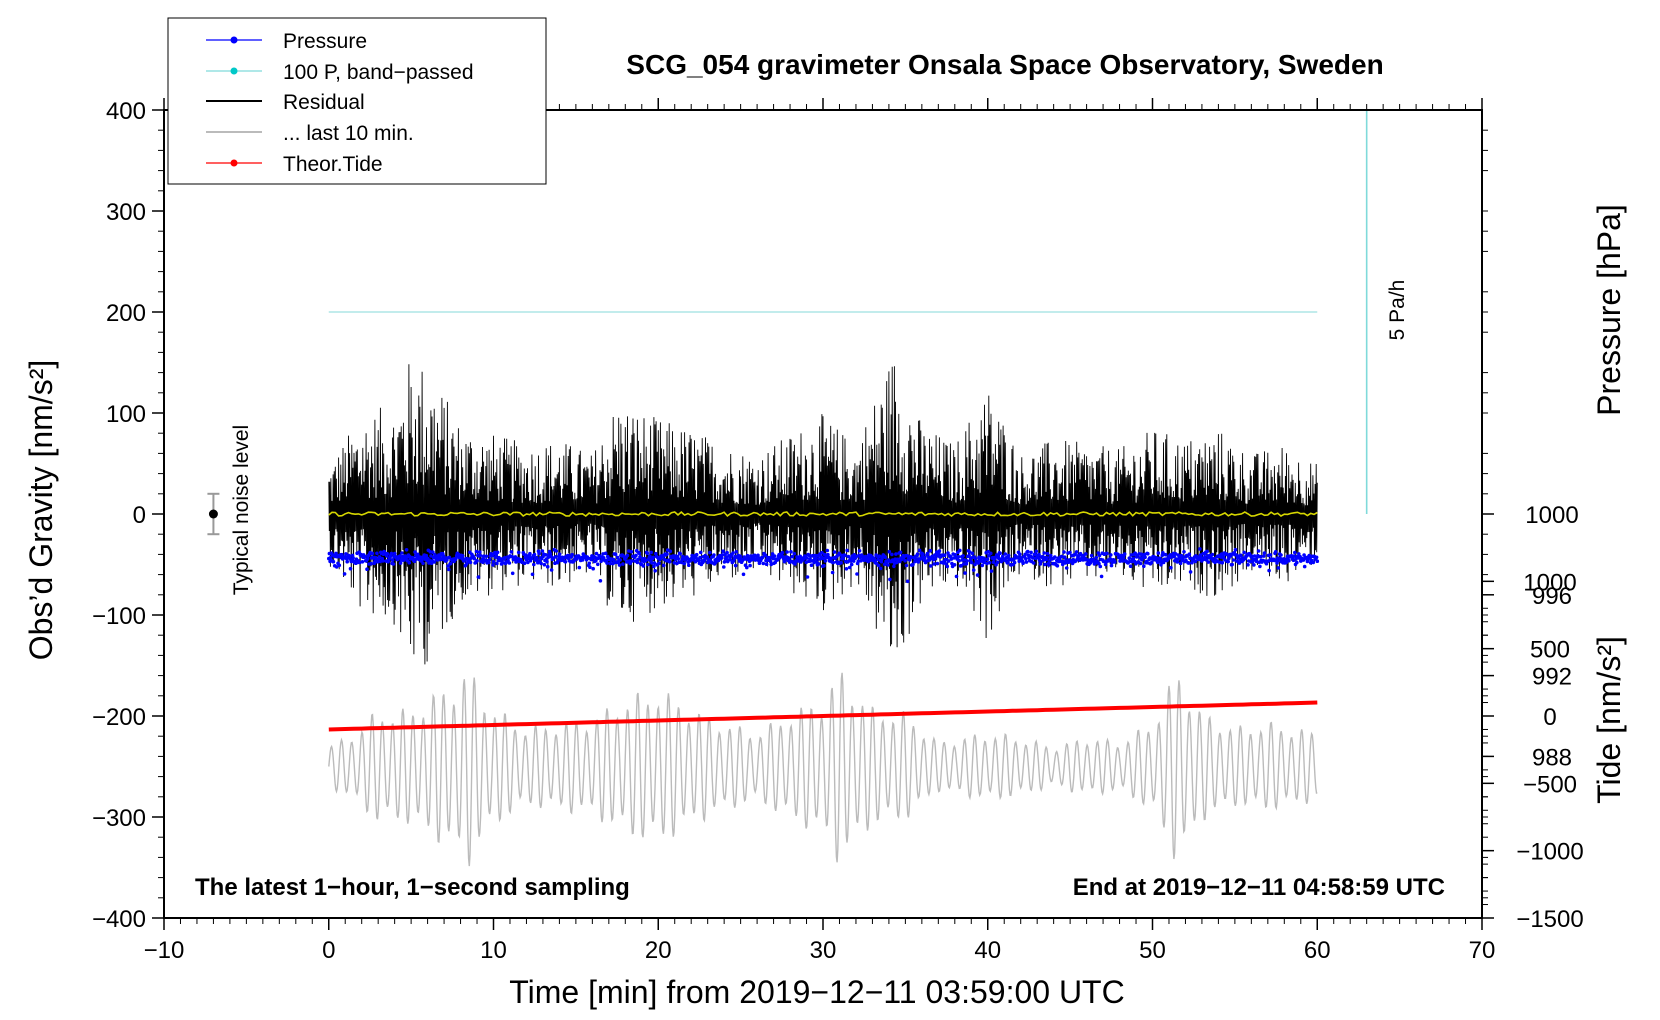  Describe the element at coordinates (234, 163) in the screenshot. I see `legend-dot-tide` at that location.